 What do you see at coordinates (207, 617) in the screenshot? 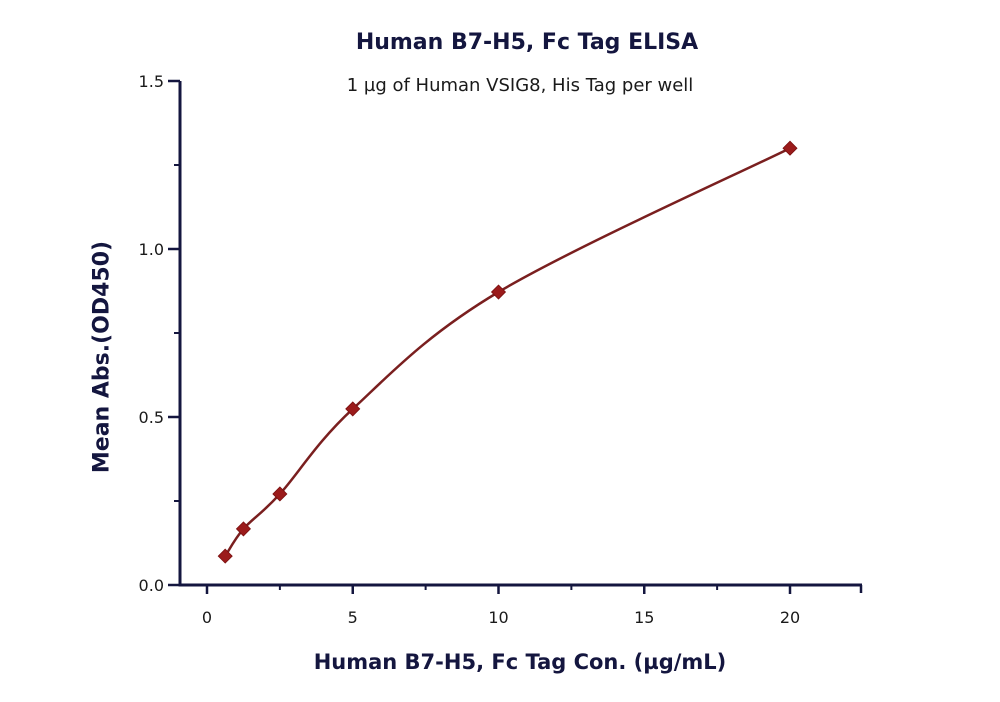
I see `x-tick-label: 0` at bounding box center [207, 617].